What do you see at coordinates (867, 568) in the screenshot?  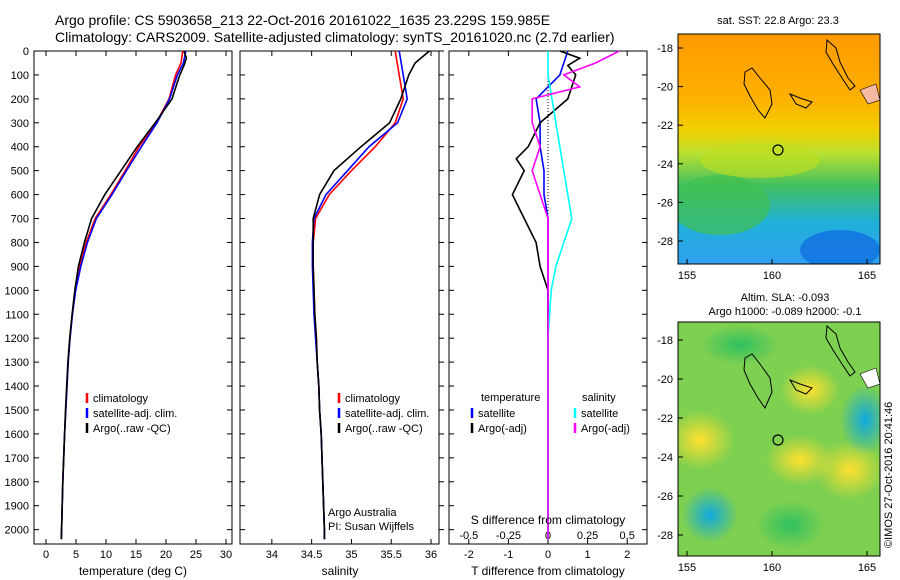 I see `map-lon-label: 165` at bounding box center [867, 568].